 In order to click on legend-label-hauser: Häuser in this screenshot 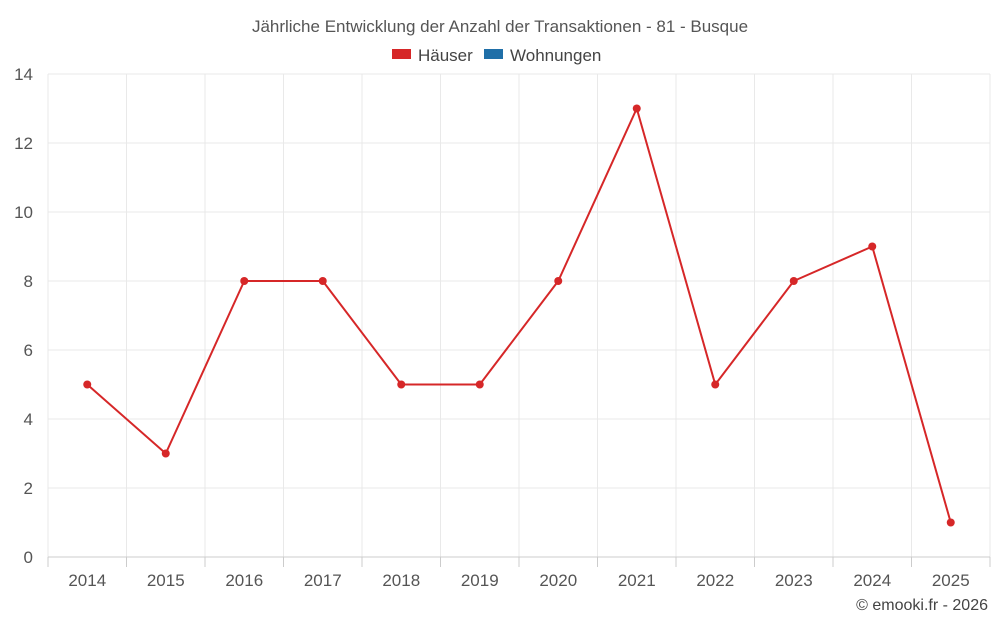, I will do `click(445, 55)`.